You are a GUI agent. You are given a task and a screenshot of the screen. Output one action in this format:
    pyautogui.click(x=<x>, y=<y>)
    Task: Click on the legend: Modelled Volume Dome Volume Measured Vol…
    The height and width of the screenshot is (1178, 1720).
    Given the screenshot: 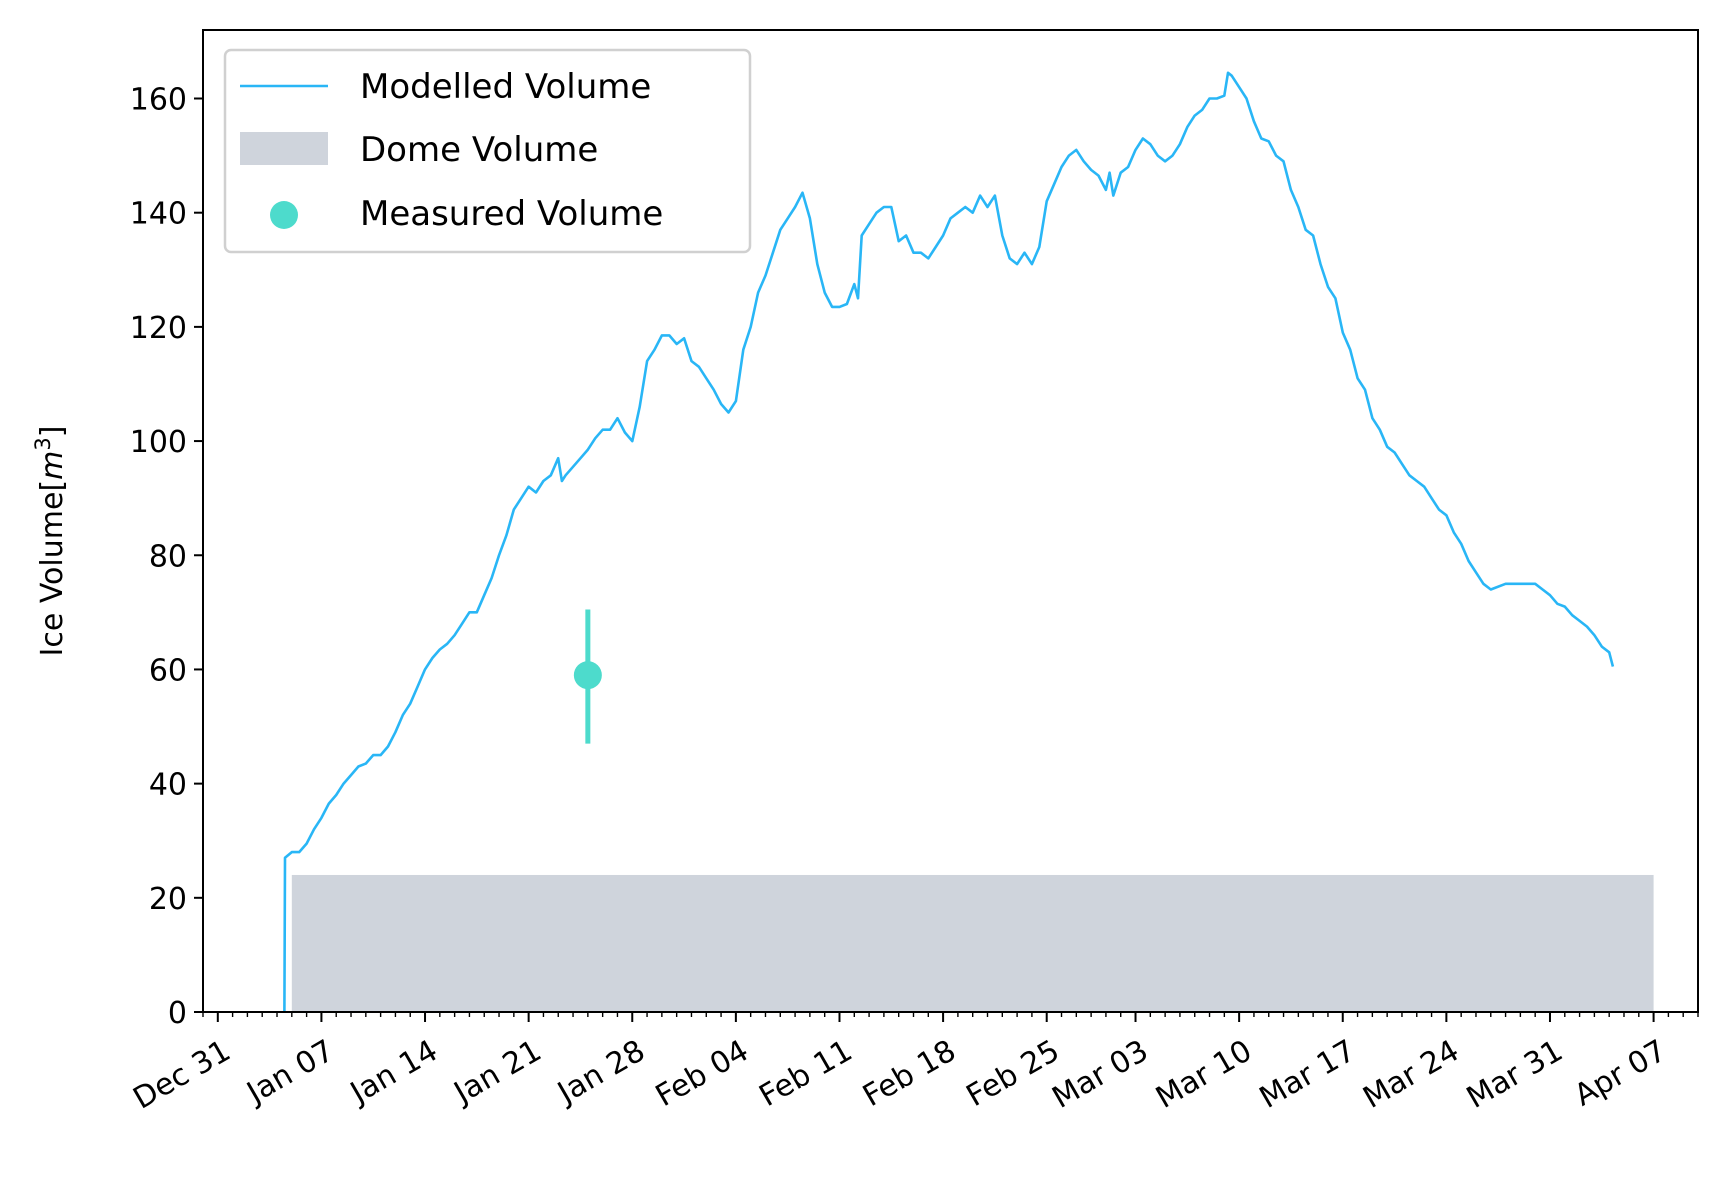 What is the action you would take?
    pyautogui.click(x=487, y=151)
    